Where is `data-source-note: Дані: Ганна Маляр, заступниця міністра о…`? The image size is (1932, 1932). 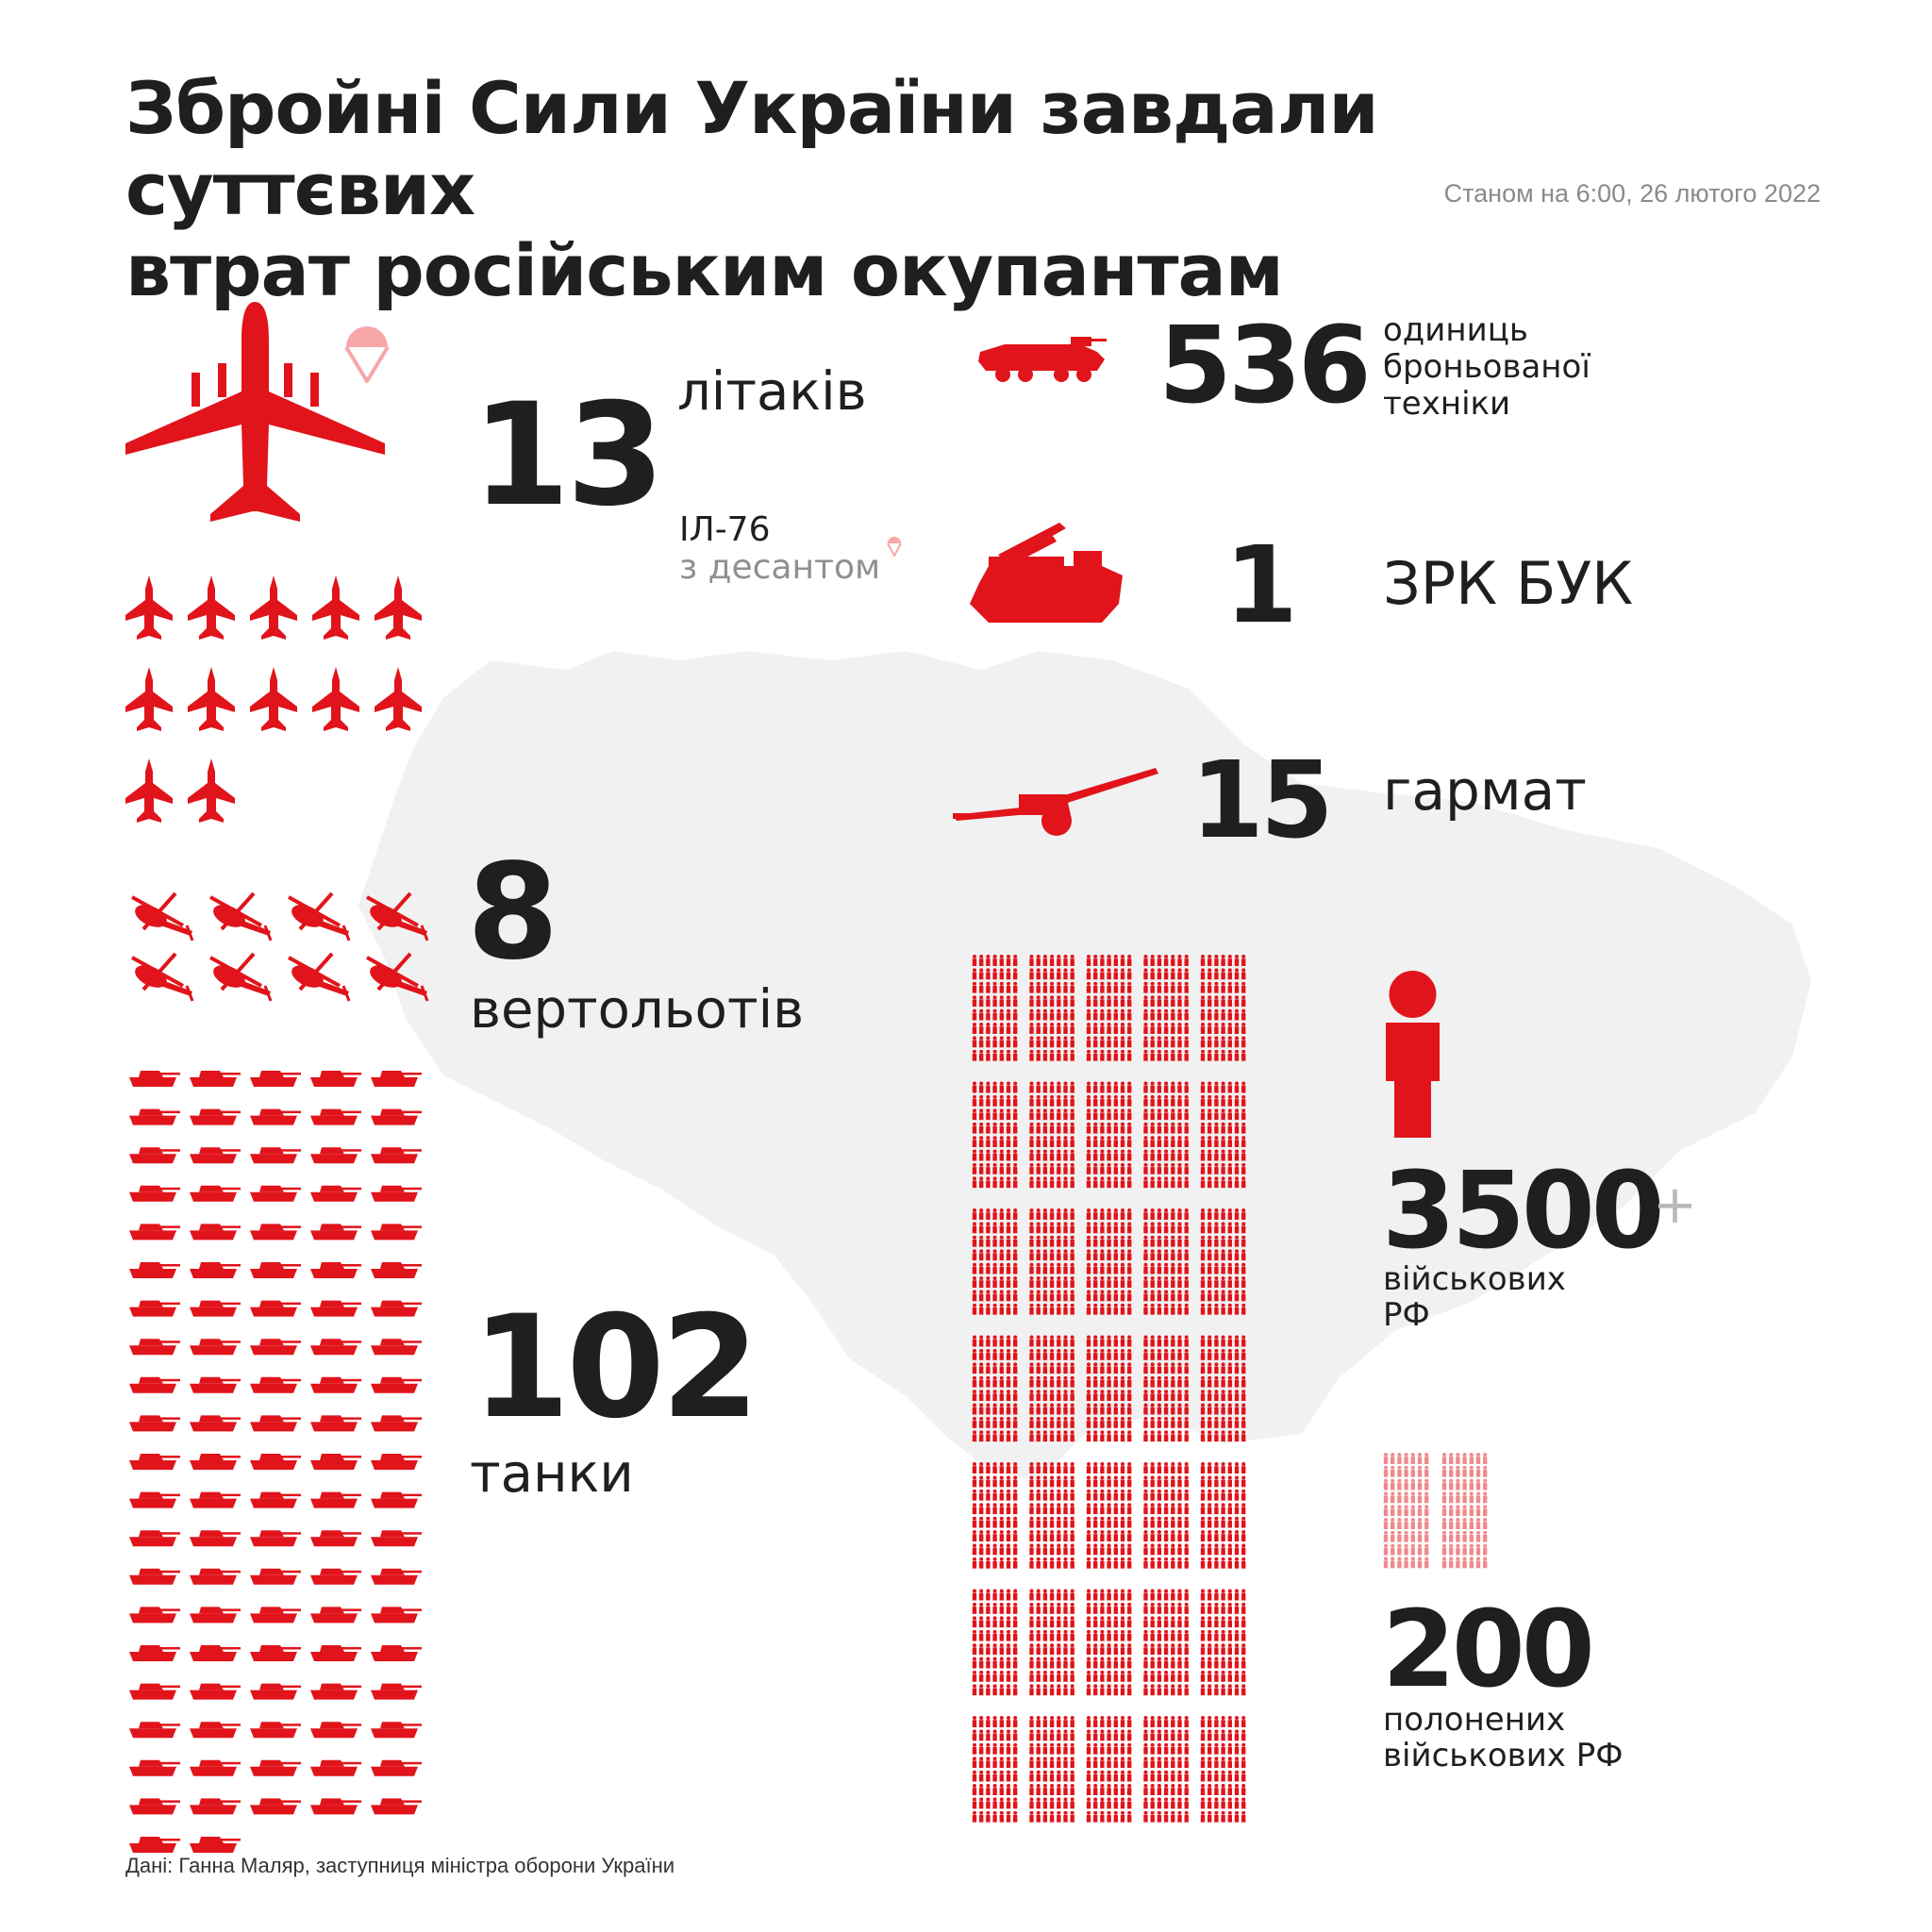
data-source-note: Дані: Ганна Маляр, заступниця міністра о… is located at coordinates (400, 1866).